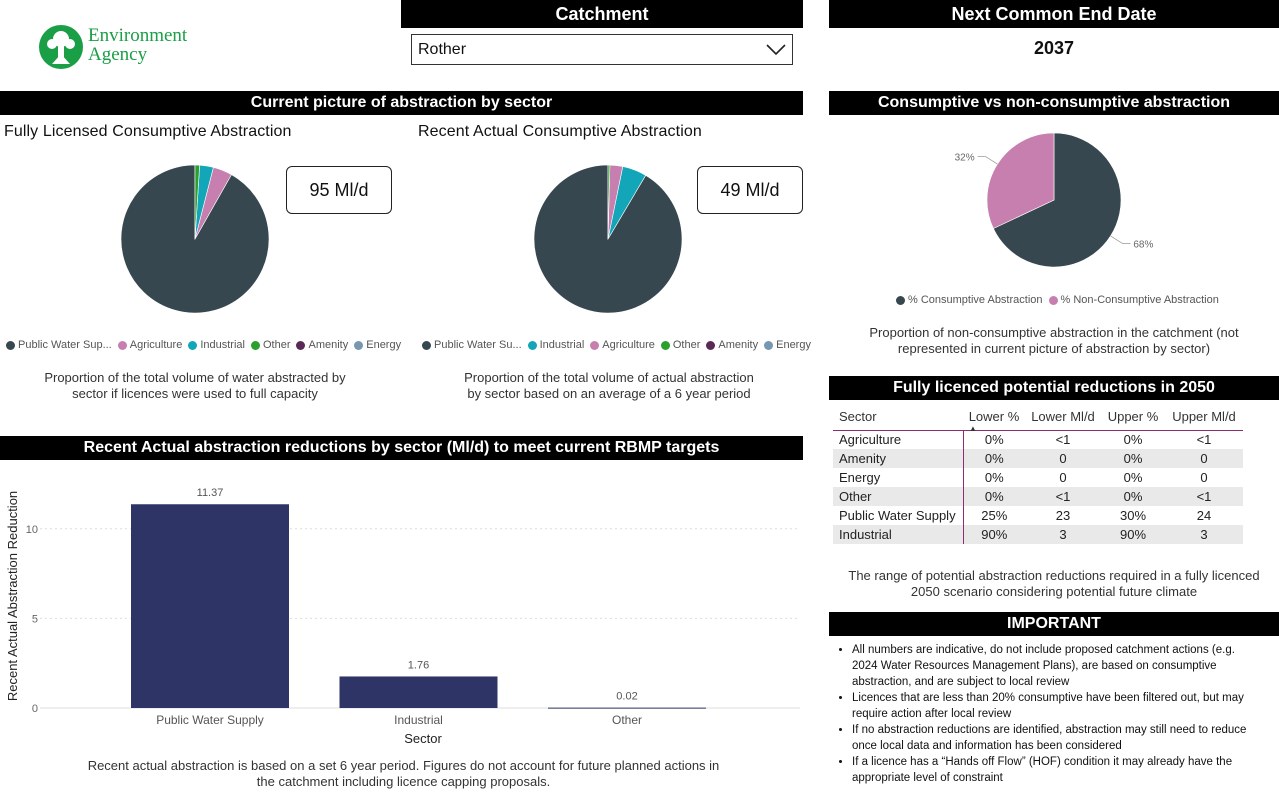 This screenshot has height=792, width=1279. Describe the element at coordinates (1139, 300) in the screenshot. I see `legend-label: % Non-Consumptive Abstraction` at that location.